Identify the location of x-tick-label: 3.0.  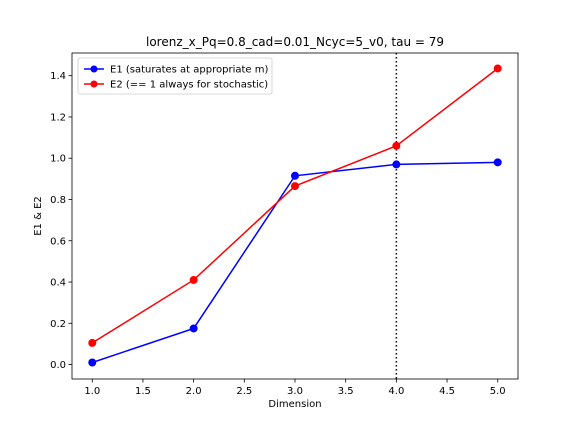
(295, 391).